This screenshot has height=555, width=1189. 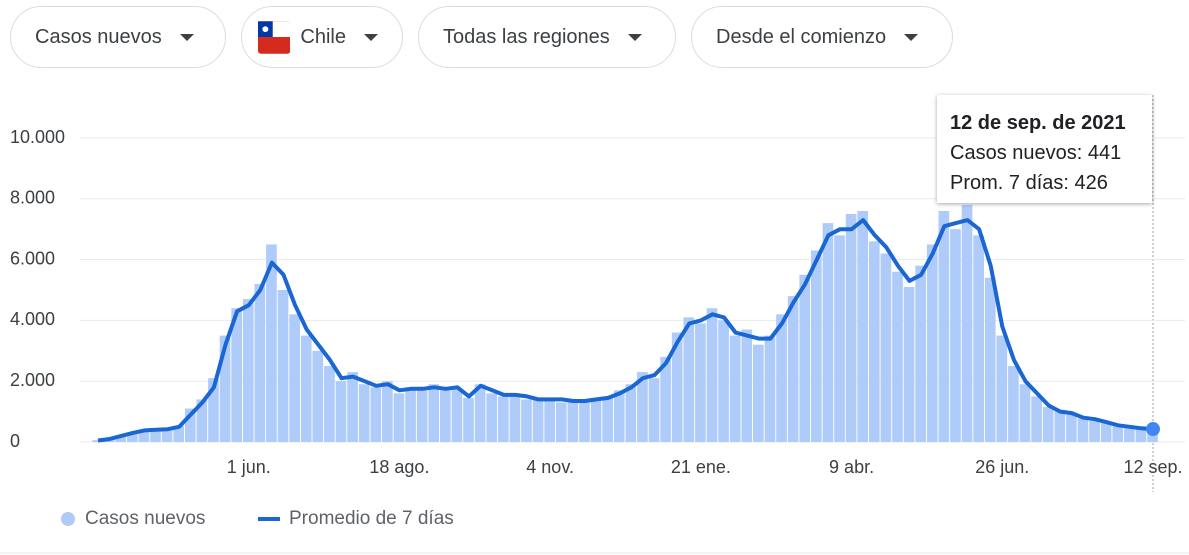 I want to click on x-tick-label: 1 jun., so click(x=249, y=467).